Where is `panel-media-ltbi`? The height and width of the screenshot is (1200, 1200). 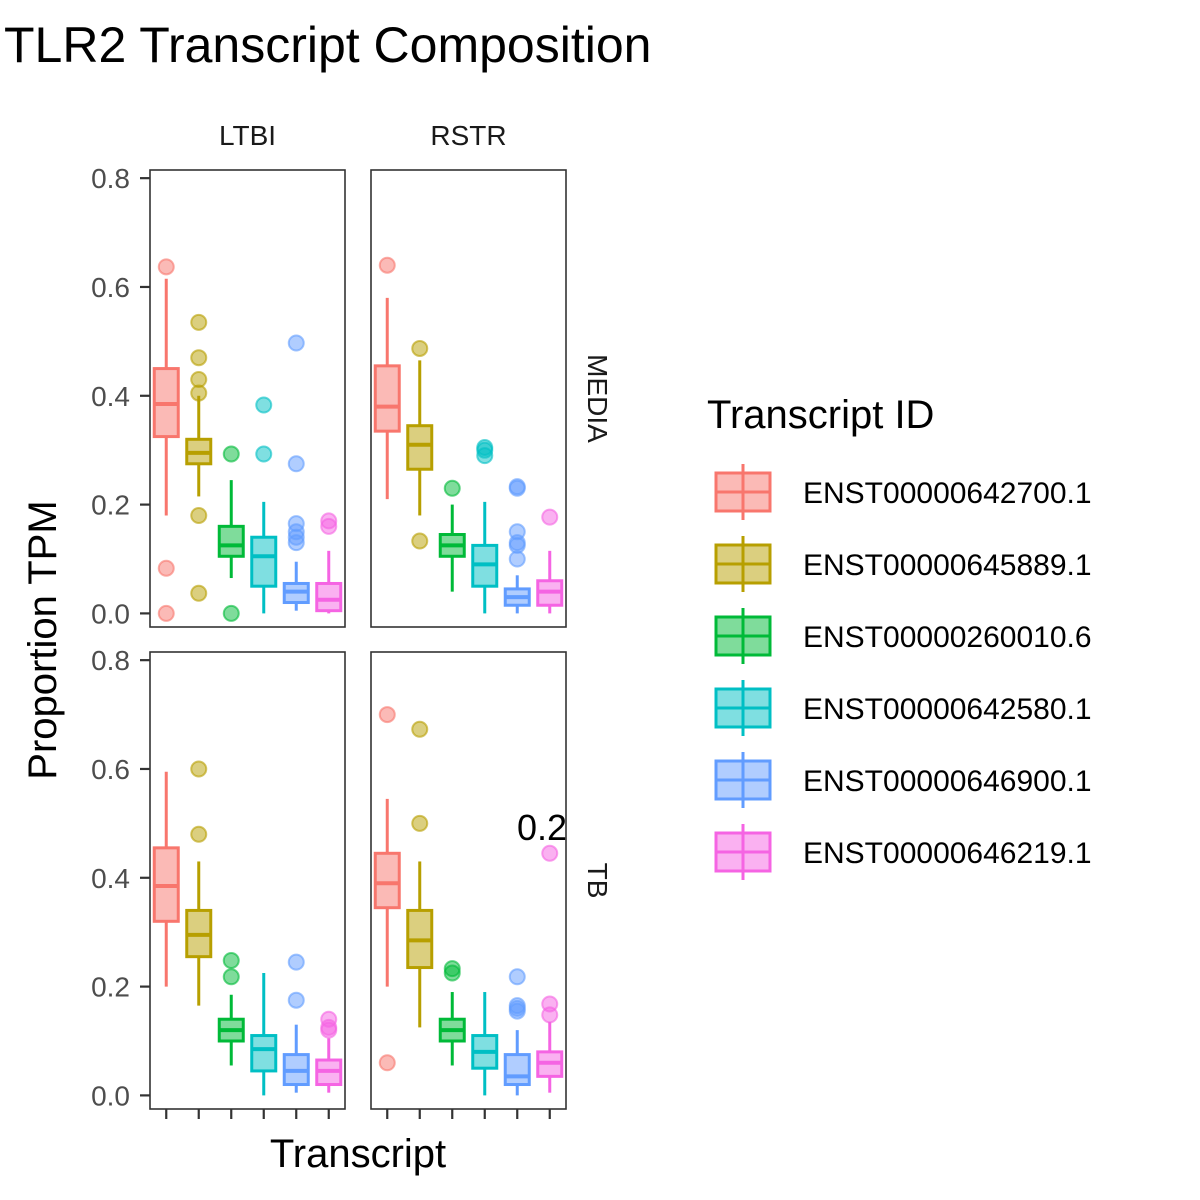
panel-media-ltbi is located at coordinates (247, 398).